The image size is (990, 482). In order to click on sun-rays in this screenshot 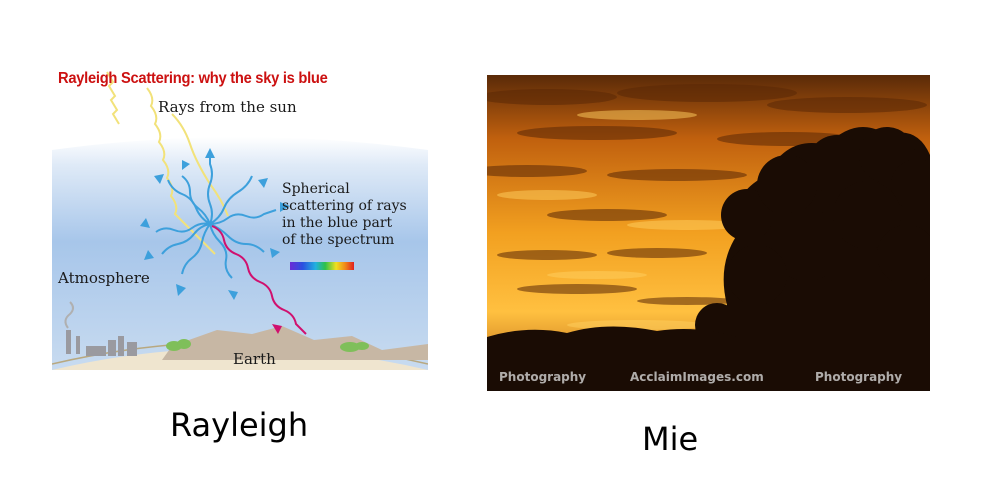, I will do `click(167, 163)`.